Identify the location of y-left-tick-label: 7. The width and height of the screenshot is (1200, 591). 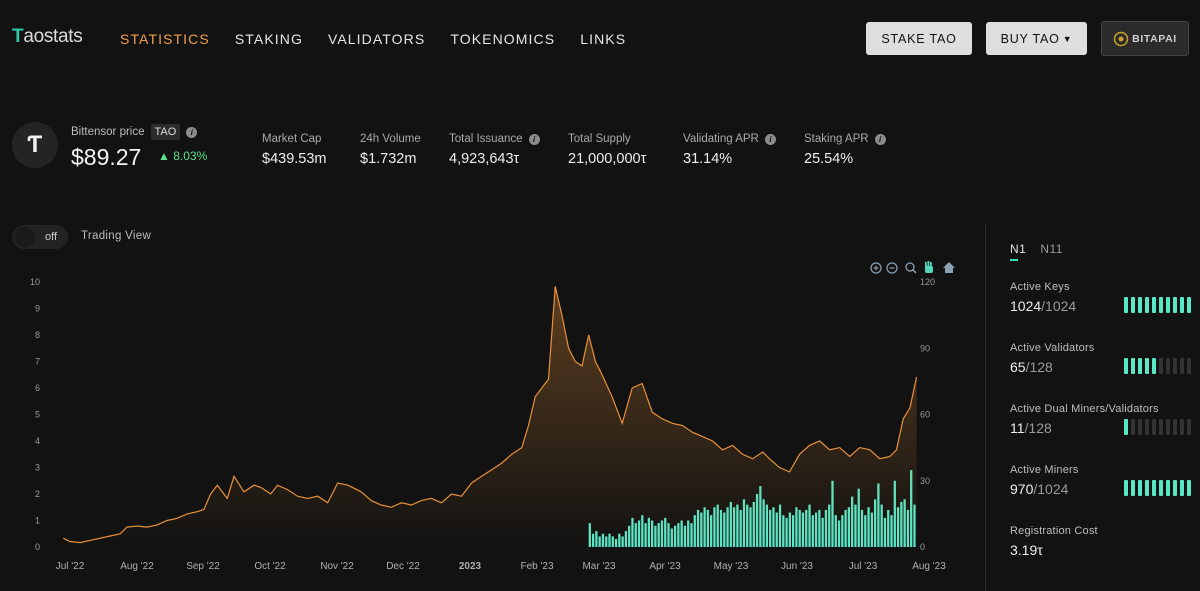
(37, 362).